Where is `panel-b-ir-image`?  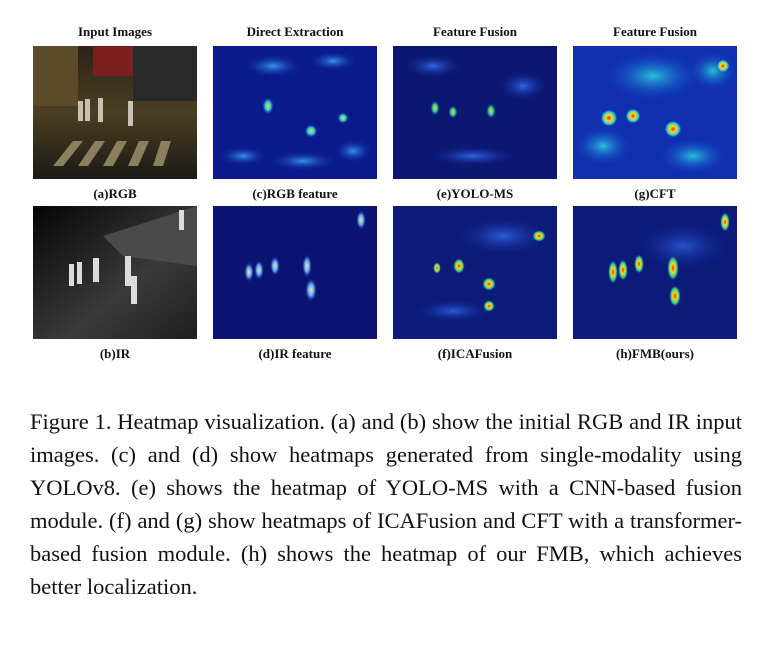
panel-b-ir-image is located at coordinates (115, 272).